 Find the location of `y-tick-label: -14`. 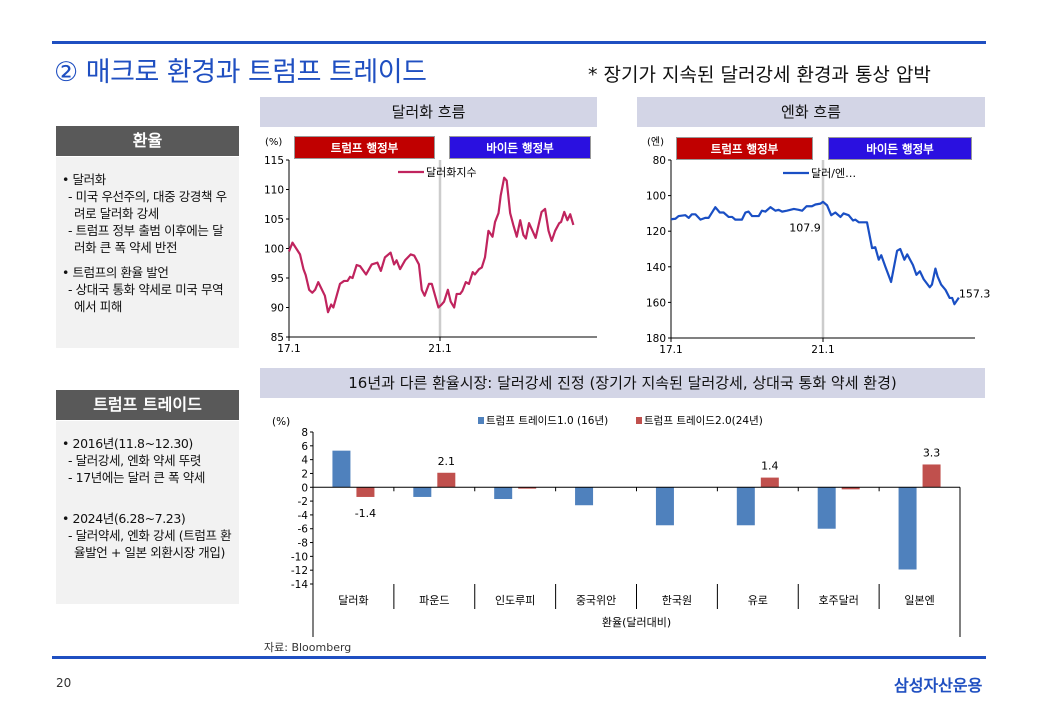

y-tick-label: -14 is located at coordinates (299, 585).